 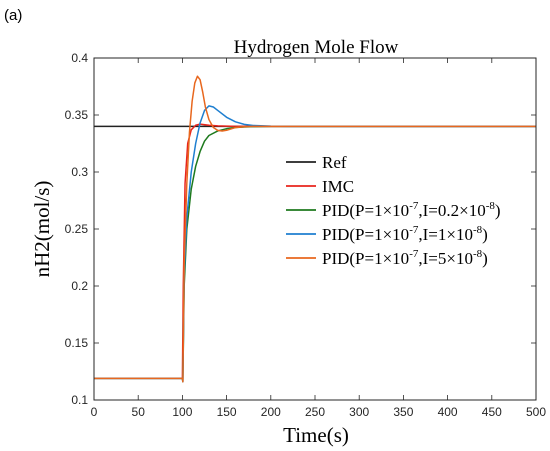 I want to click on legend-entry-label: PID(P=1×10-7,I=0.2×10-8), so click(x=411, y=210).